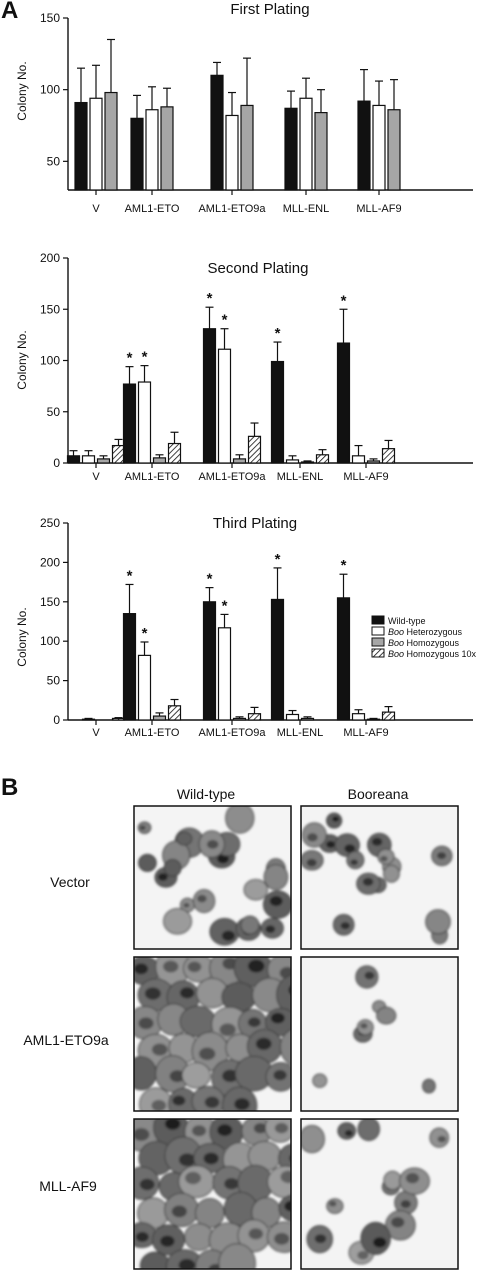  What do you see at coordinates (50, 523) in the screenshot?
I see `y-tick-label: 250` at bounding box center [50, 523].